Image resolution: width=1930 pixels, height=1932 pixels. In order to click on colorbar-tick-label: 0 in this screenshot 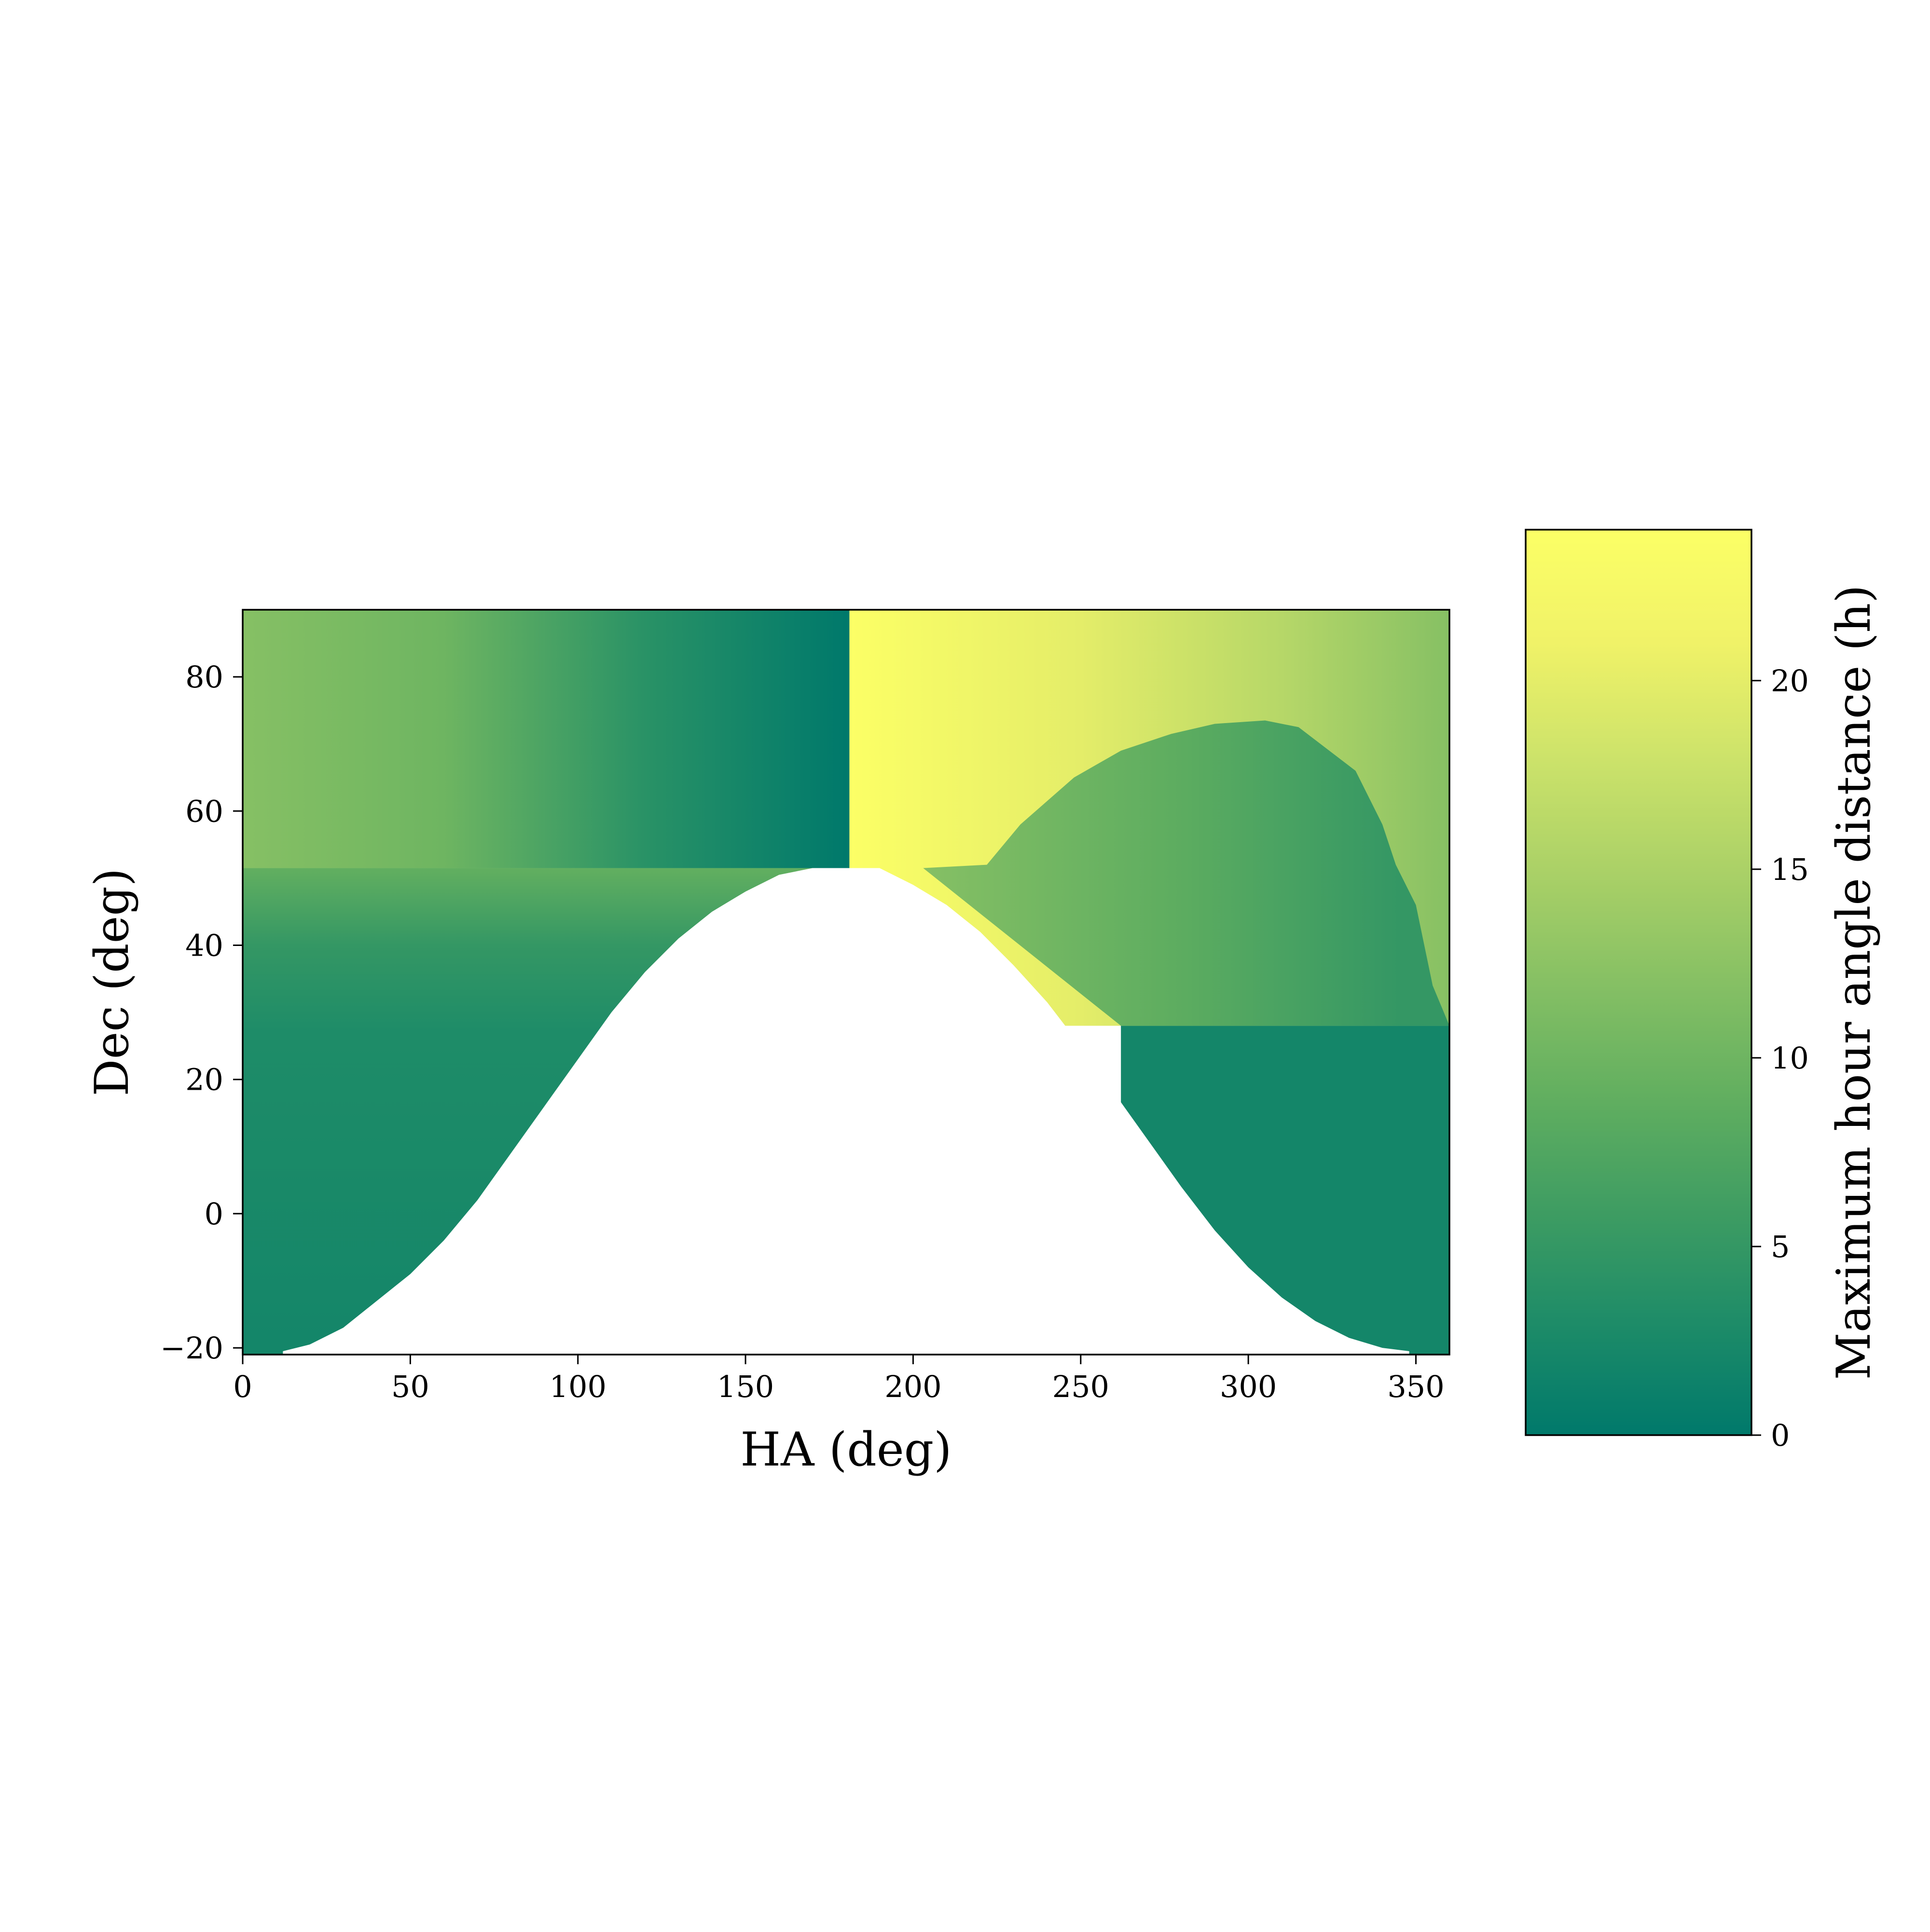, I will do `click(1780, 1435)`.